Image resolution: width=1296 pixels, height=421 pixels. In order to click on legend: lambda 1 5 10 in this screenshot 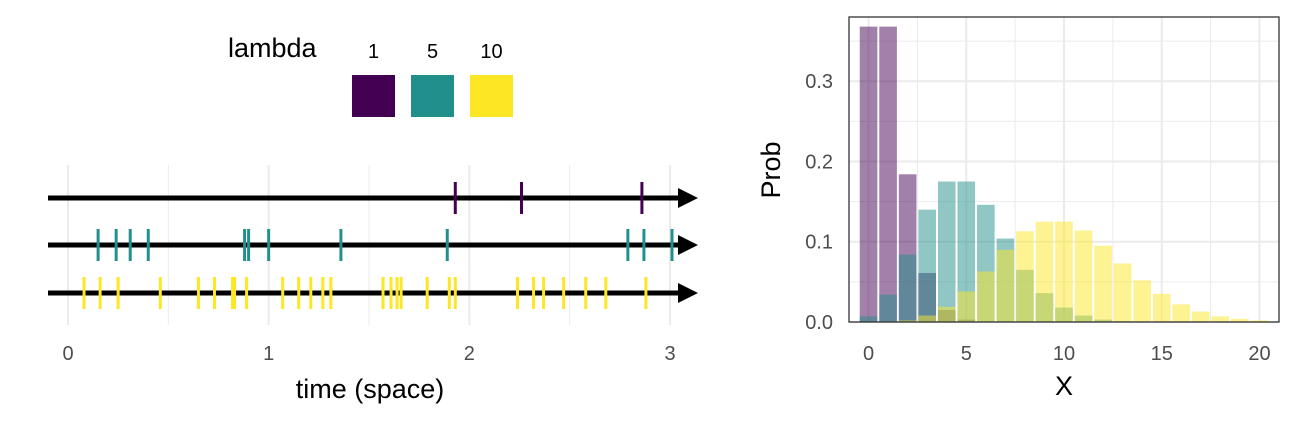, I will do `click(370, 75)`.